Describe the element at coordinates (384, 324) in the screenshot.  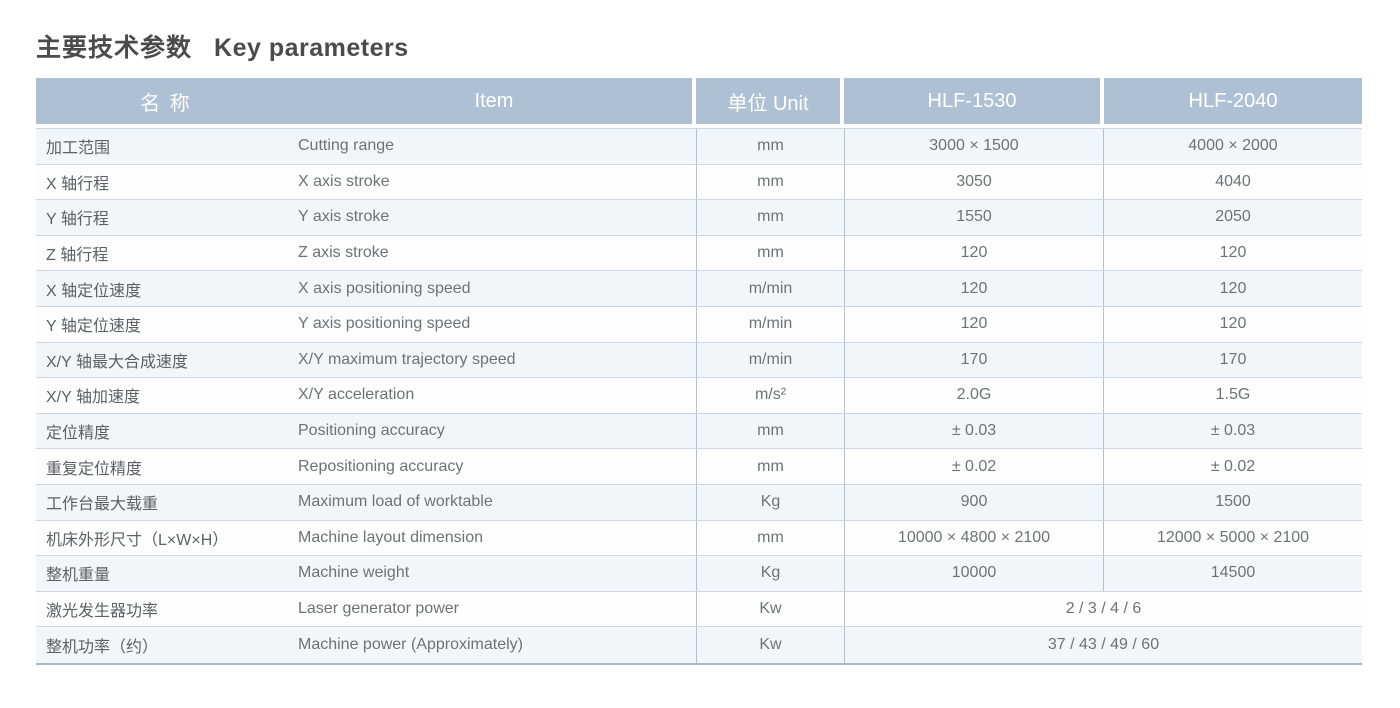
I see `row-label-en: Y axis positioning speed` at that location.